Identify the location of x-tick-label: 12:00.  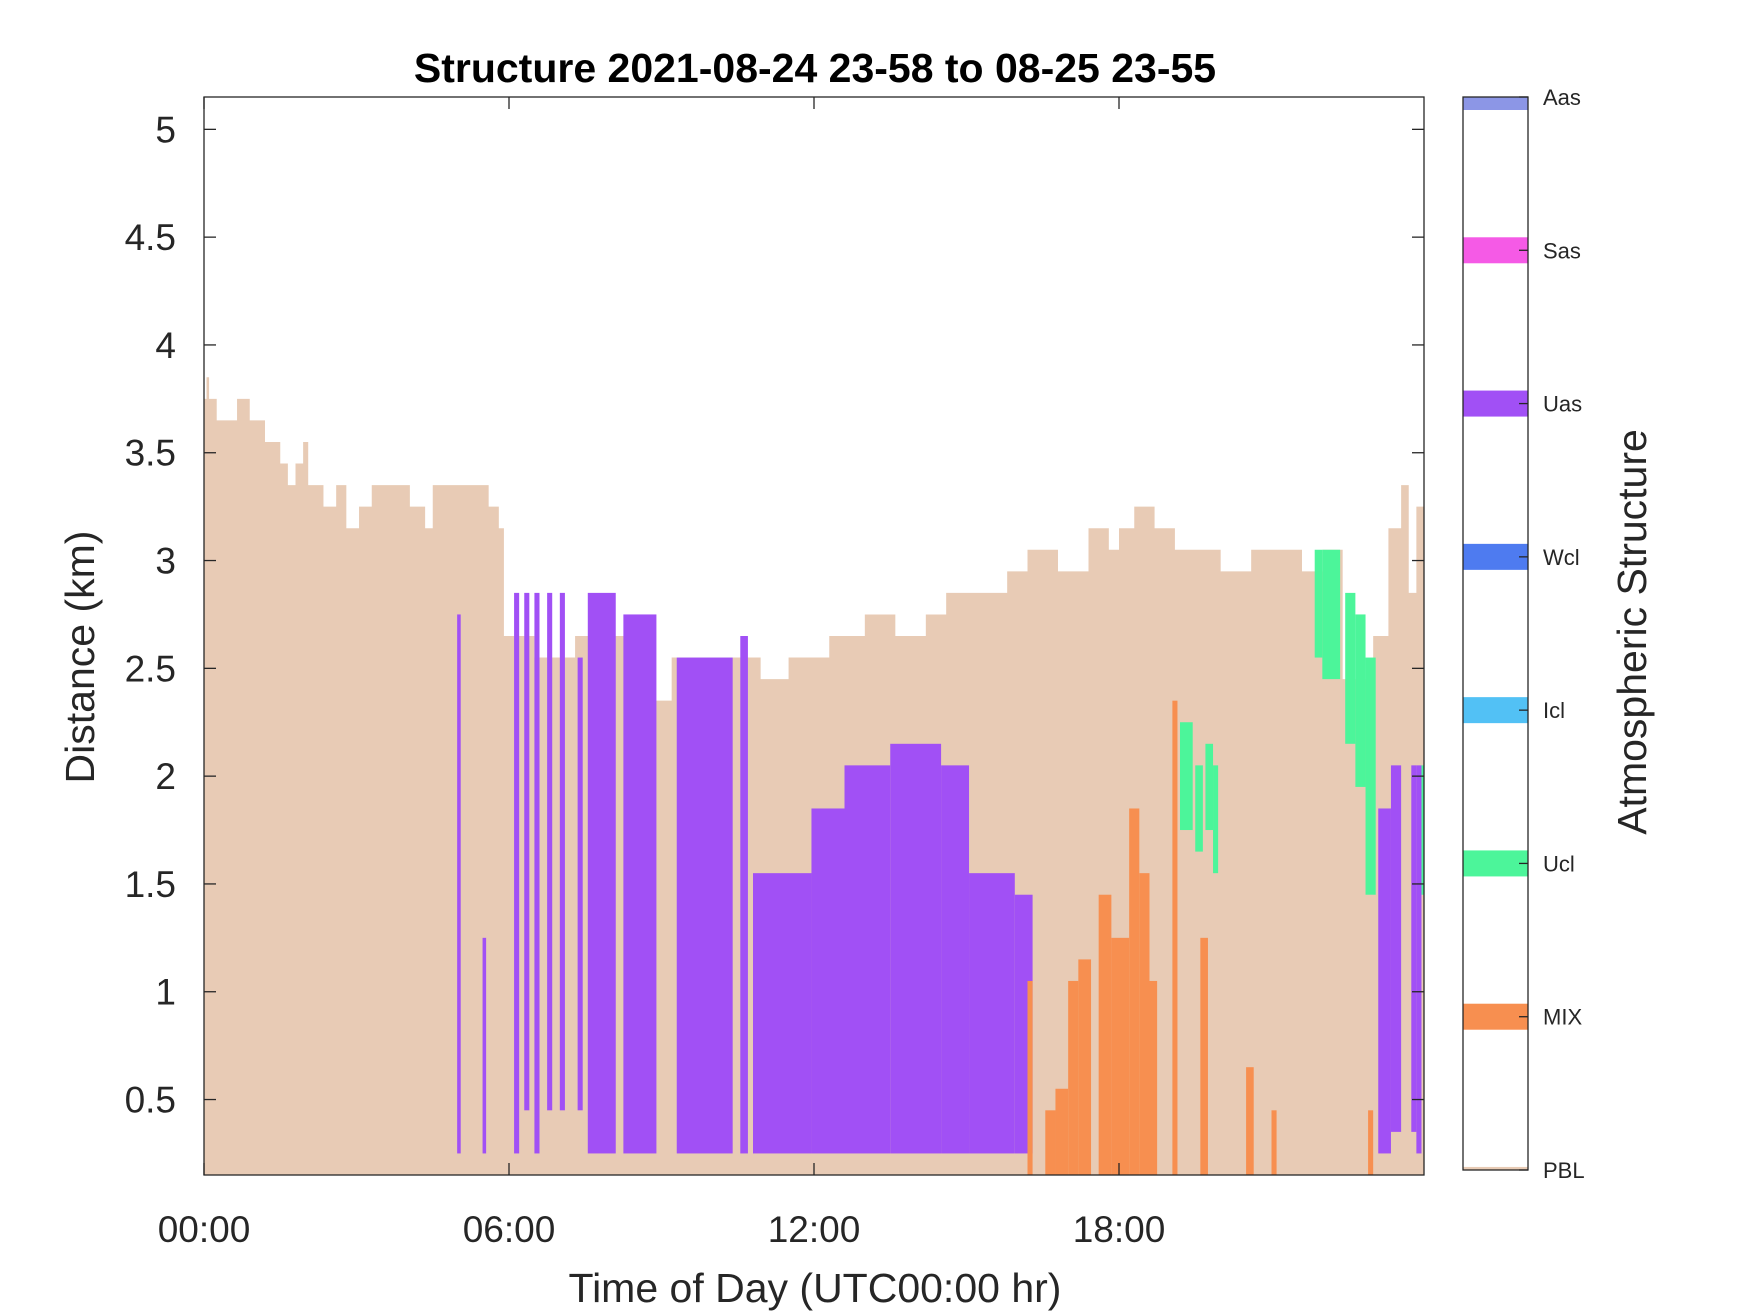
(814, 1229).